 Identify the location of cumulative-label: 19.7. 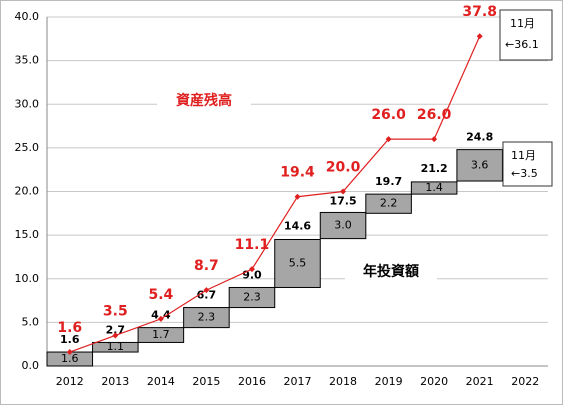
(388, 181).